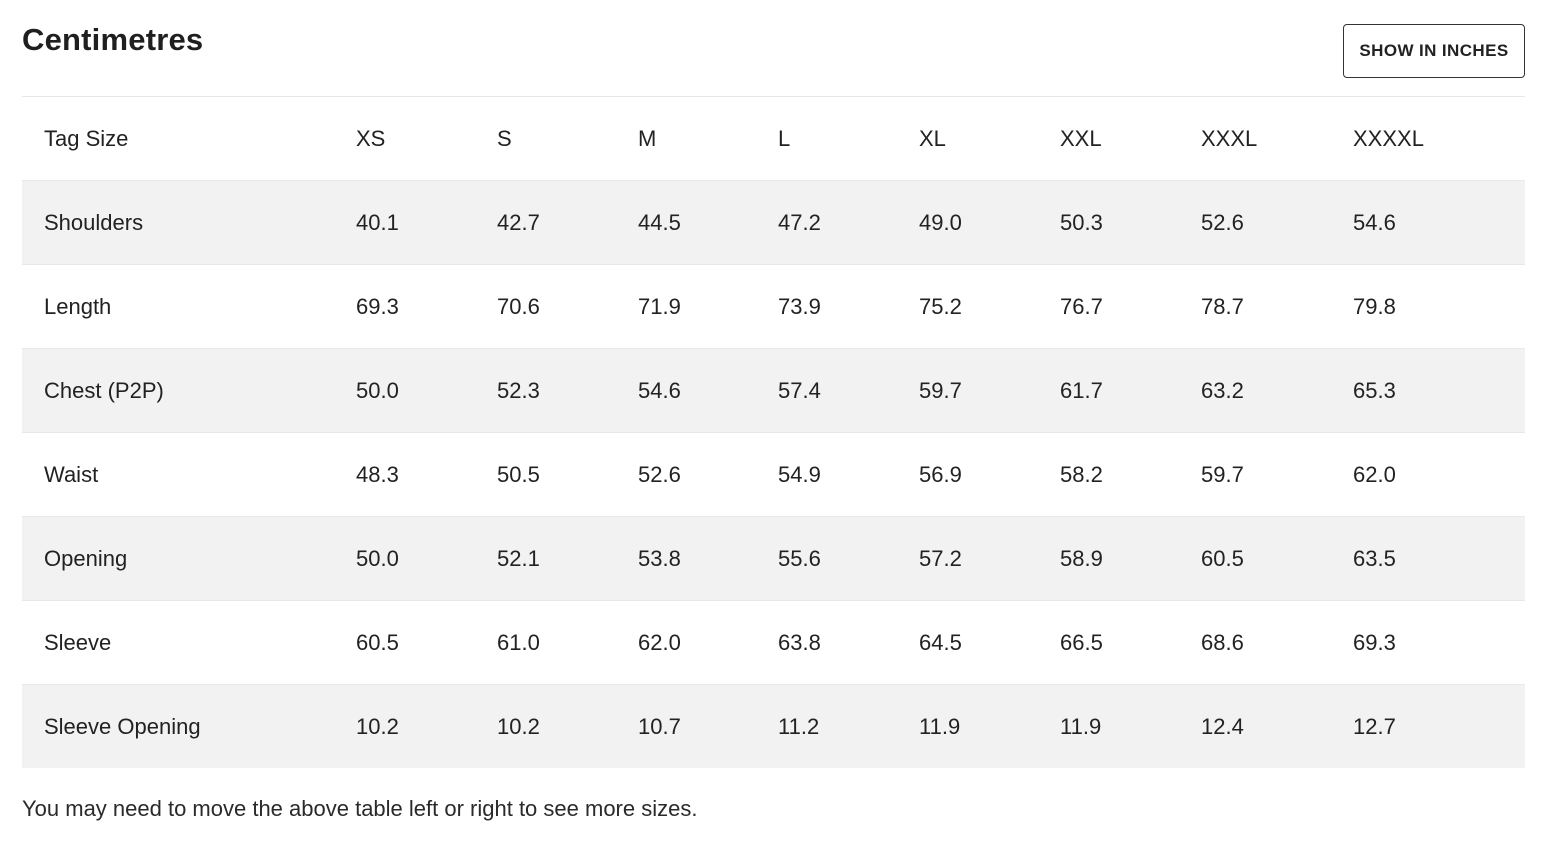  I want to click on size-guide-header: Centimetres SHOW IN INCHES, so click(773, 48).